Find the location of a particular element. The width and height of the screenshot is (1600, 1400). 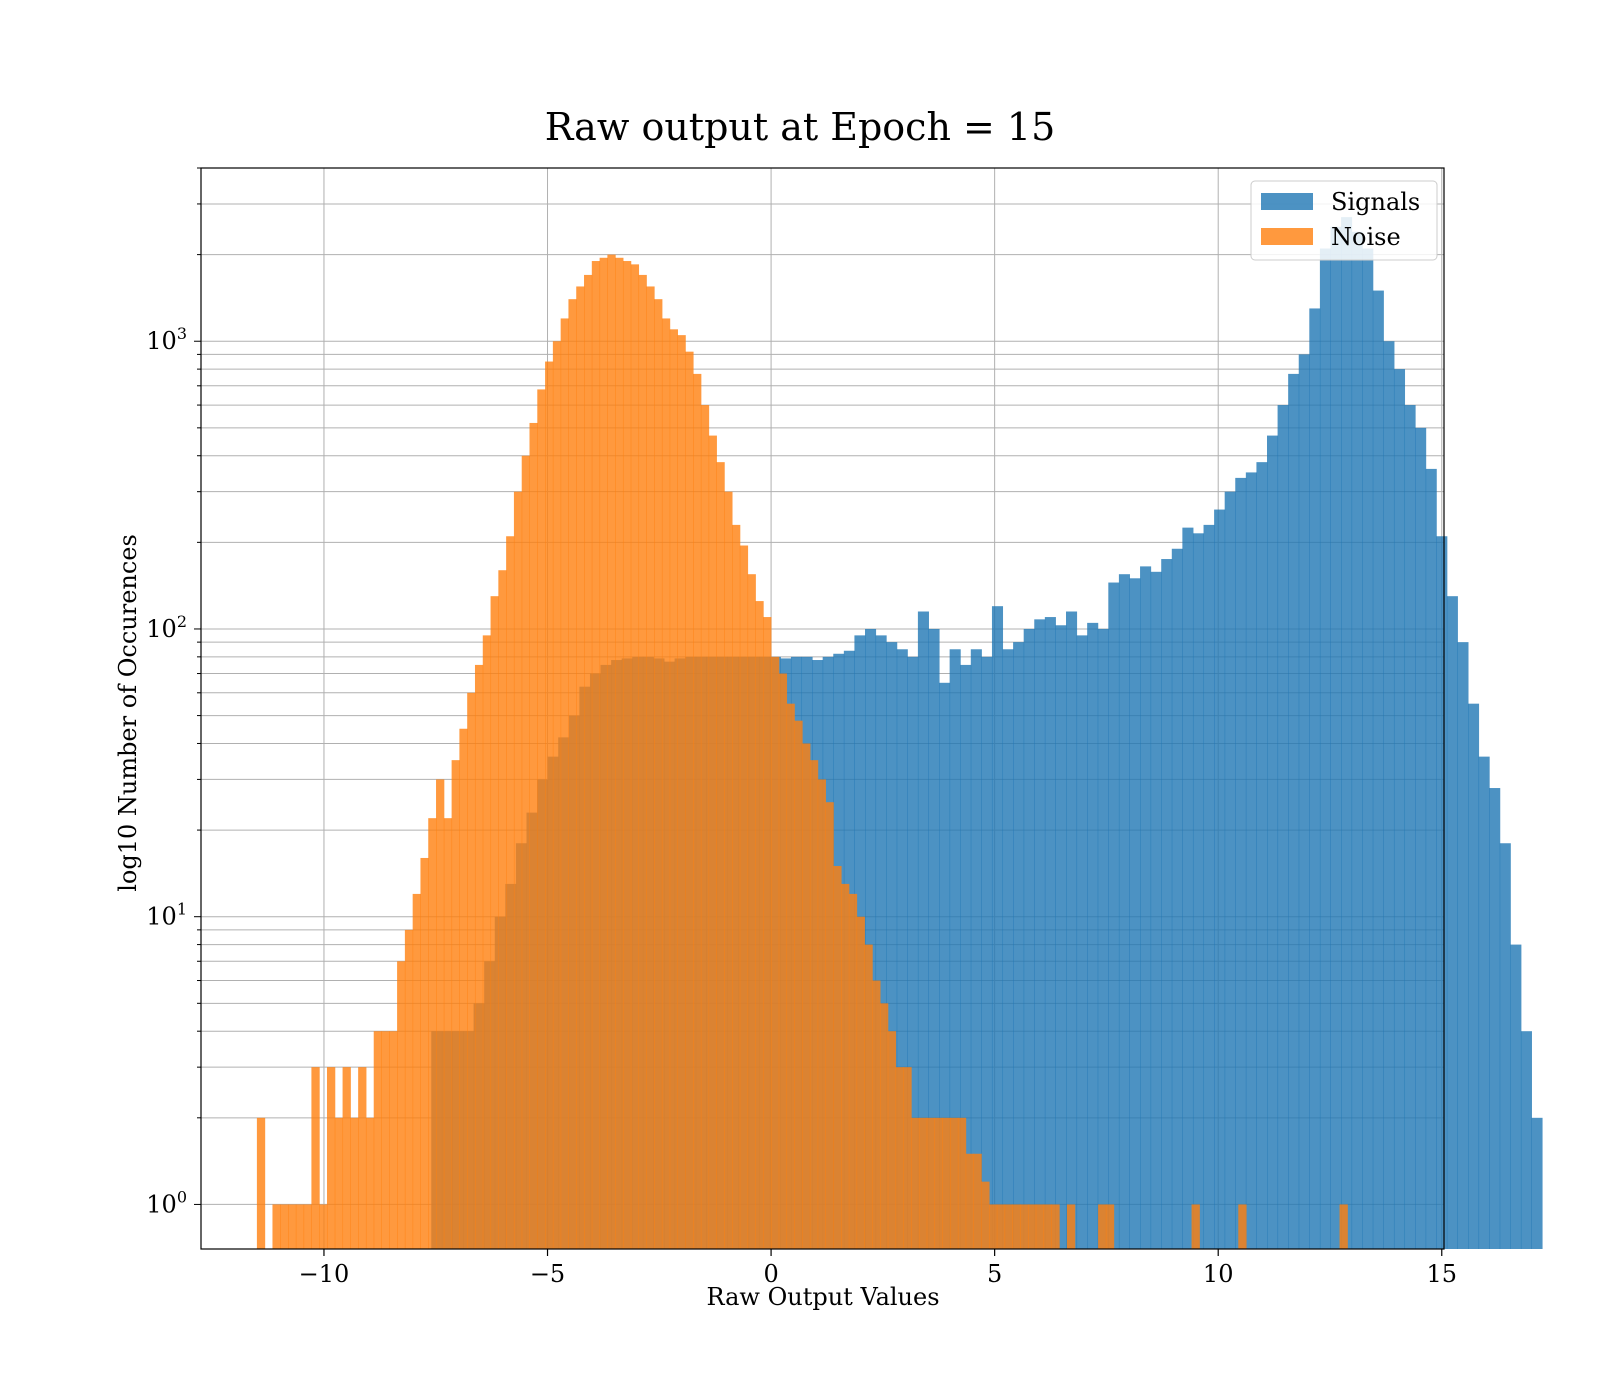

y-axis-label: log10 Number of Occurences is located at coordinates (128, 713).